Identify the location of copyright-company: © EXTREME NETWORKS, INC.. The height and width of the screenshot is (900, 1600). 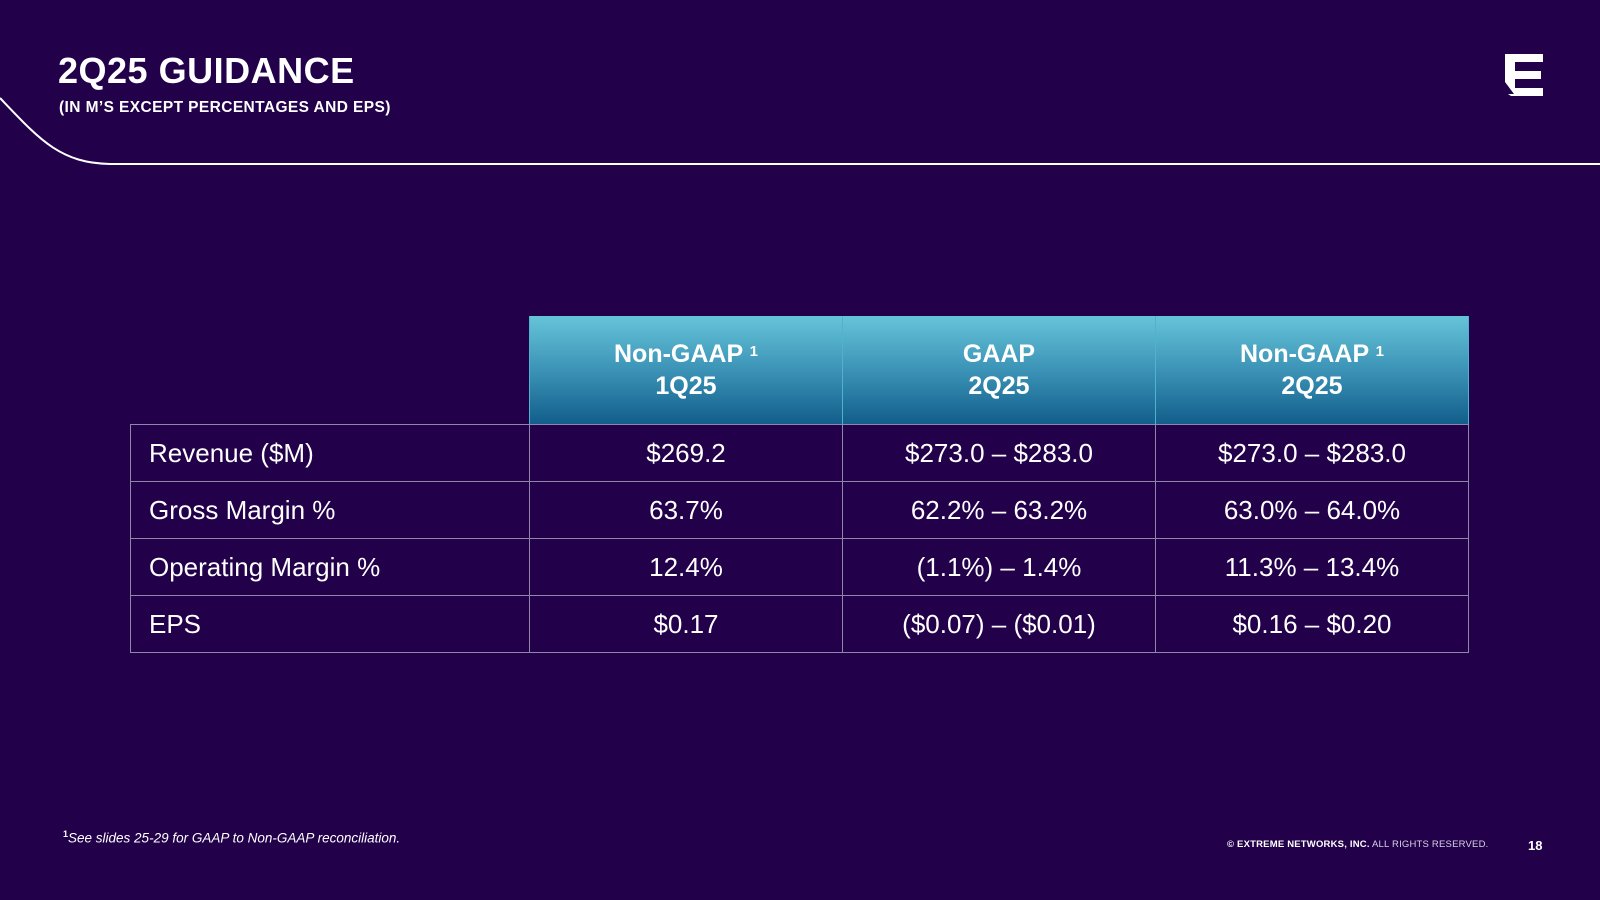
(1298, 844).